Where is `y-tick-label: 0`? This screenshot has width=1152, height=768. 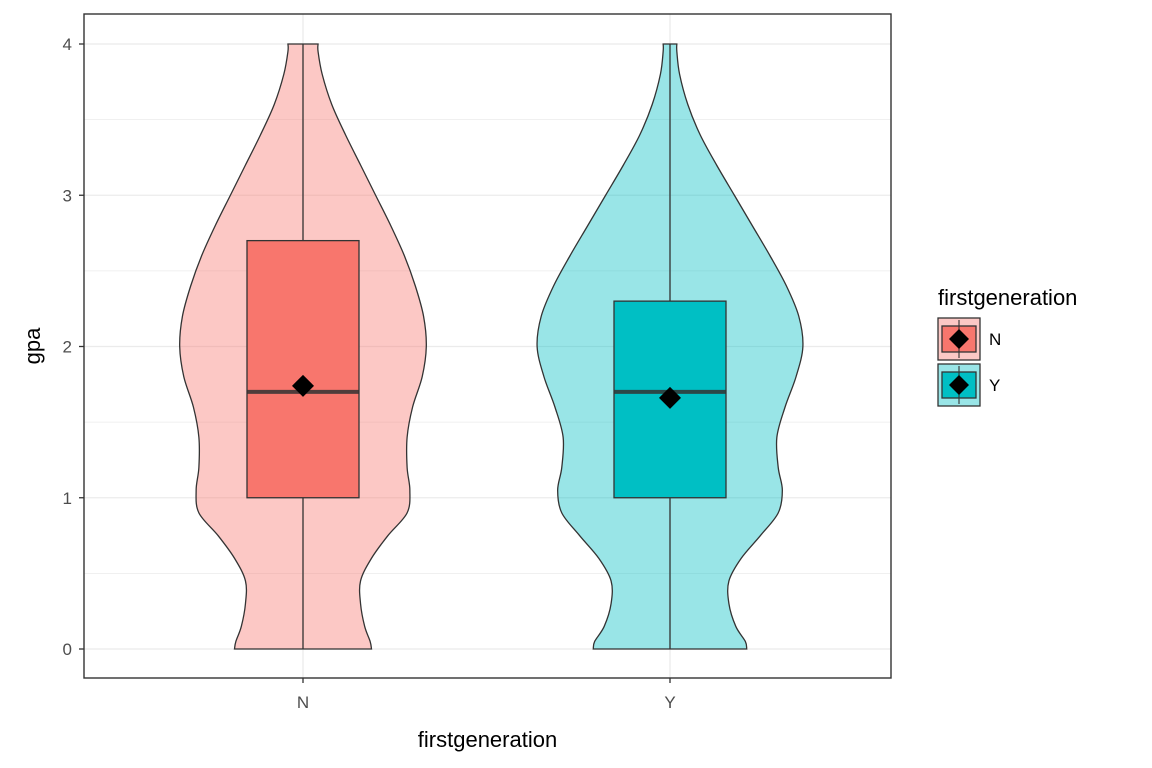 y-tick-label: 0 is located at coordinates (67, 649).